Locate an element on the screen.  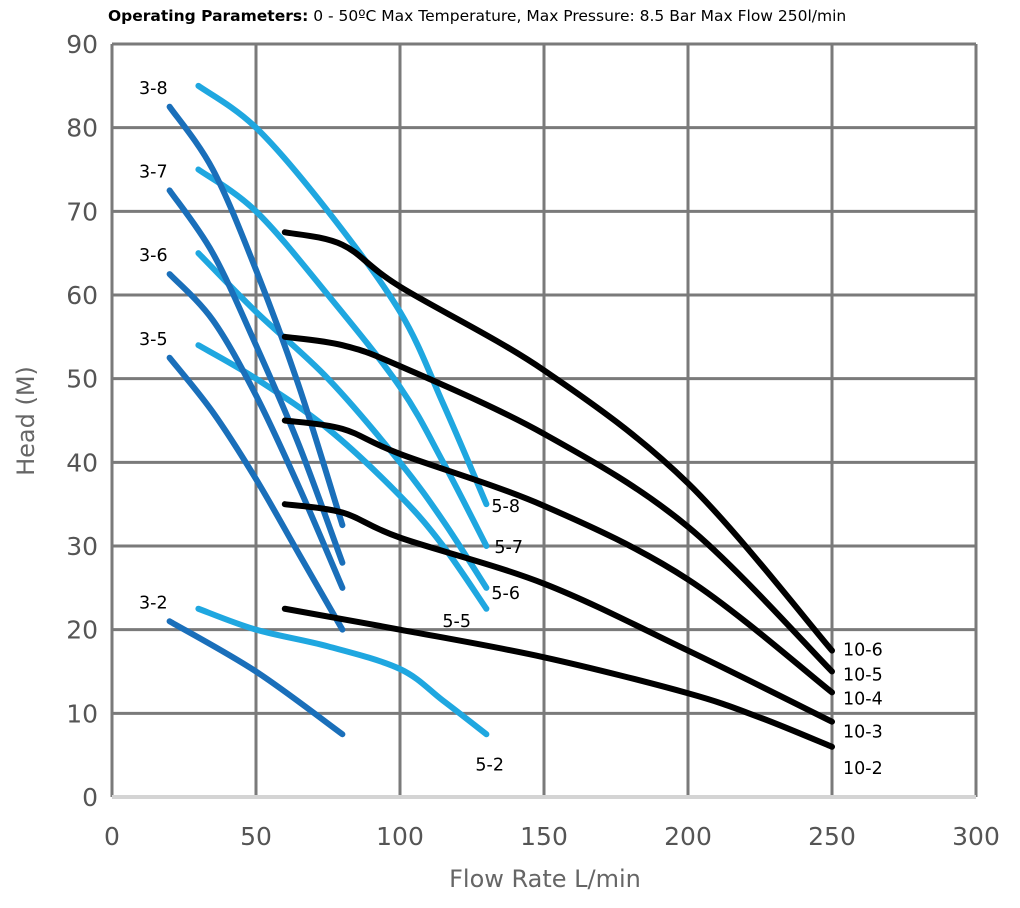
y-tick-label: 30 is located at coordinates (82, 546).